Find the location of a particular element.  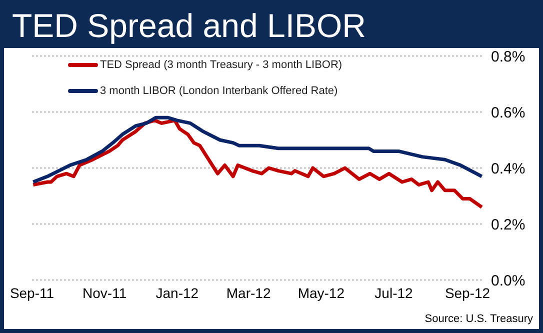

y-tick-label: 0.0% is located at coordinates (508, 281).